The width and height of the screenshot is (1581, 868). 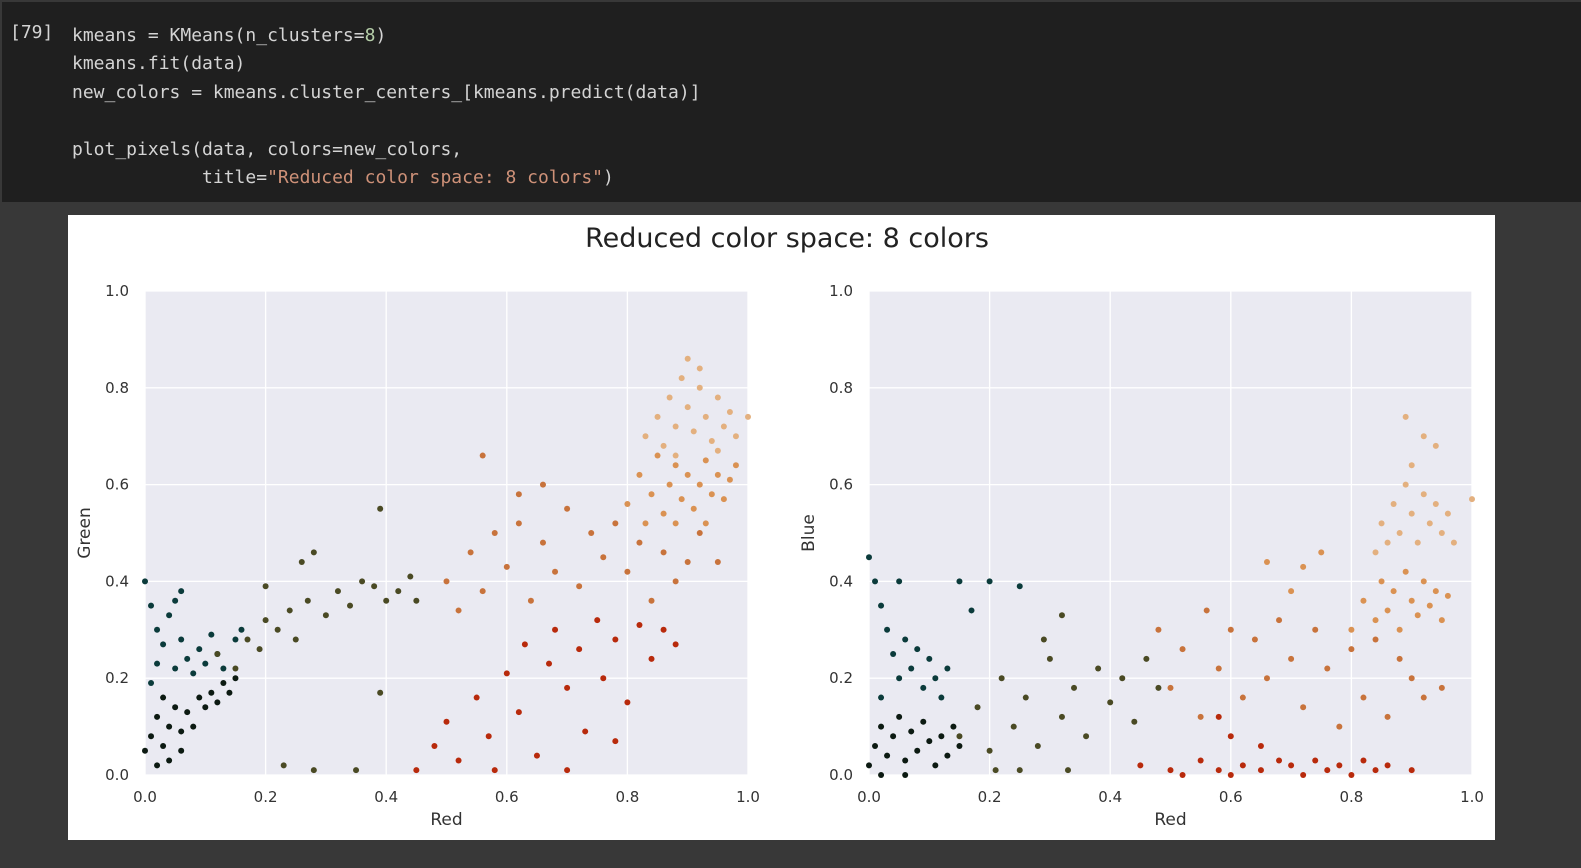 What do you see at coordinates (608, 177) in the screenshot?
I see `code-token: )` at bounding box center [608, 177].